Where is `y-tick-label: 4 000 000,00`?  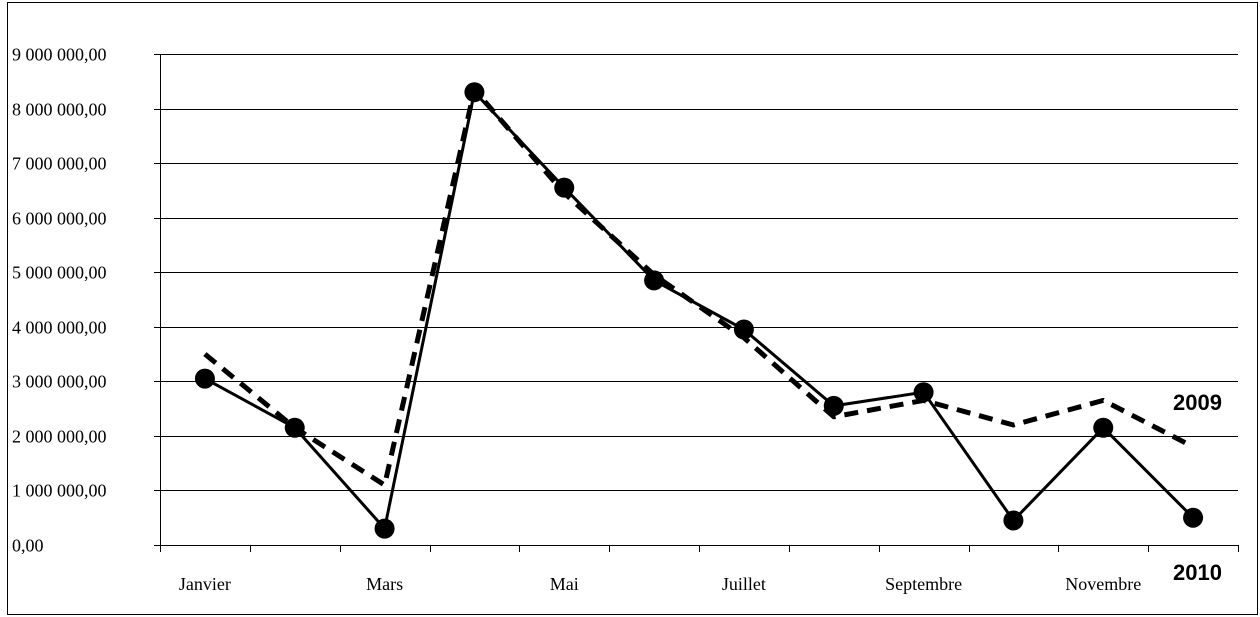
y-tick-label: 4 000 000,00 is located at coordinates (59, 328).